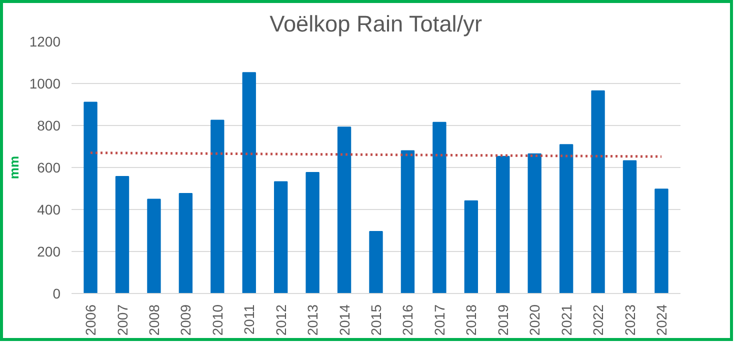 The height and width of the screenshot is (347, 739). Describe the element at coordinates (408, 320) in the screenshot. I see `x-tick-label: 2016` at that location.